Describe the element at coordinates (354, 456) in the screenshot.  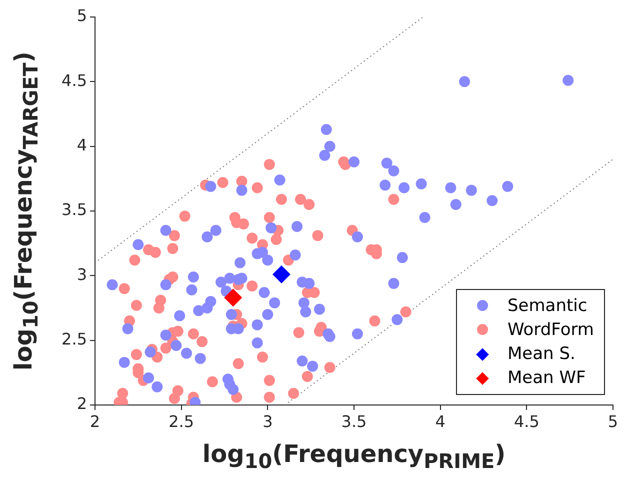
I see `x-axis-title: log$_{10}$(Frequency$_{PRIME}$)` at that location.